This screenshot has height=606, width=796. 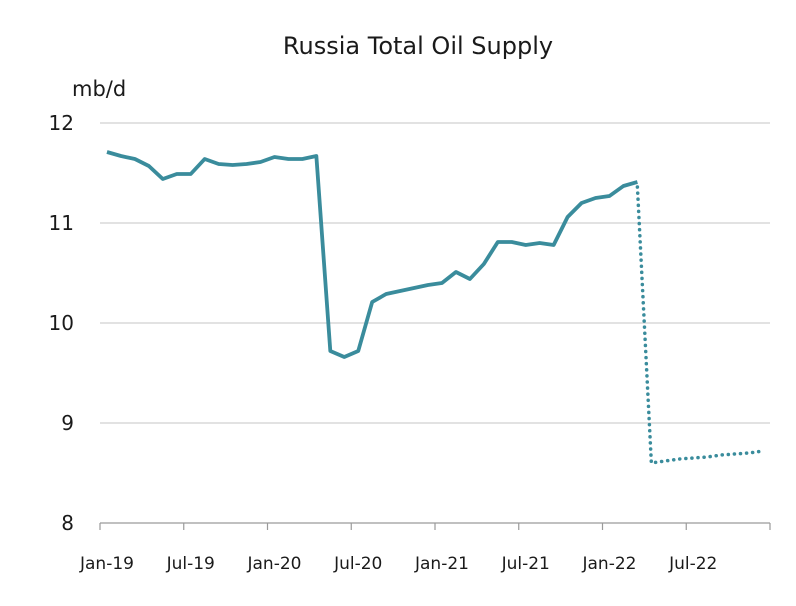 What do you see at coordinates (99, 89) in the screenshot?
I see `y-axis-unit-label: mb/d` at bounding box center [99, 89].